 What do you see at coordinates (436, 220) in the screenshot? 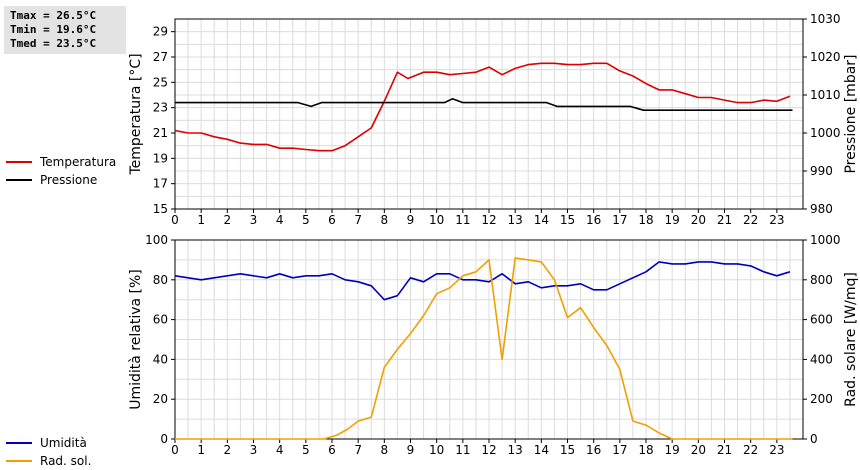
I see `chart1-xtick-label: 10` at bounding box center [436, 220].